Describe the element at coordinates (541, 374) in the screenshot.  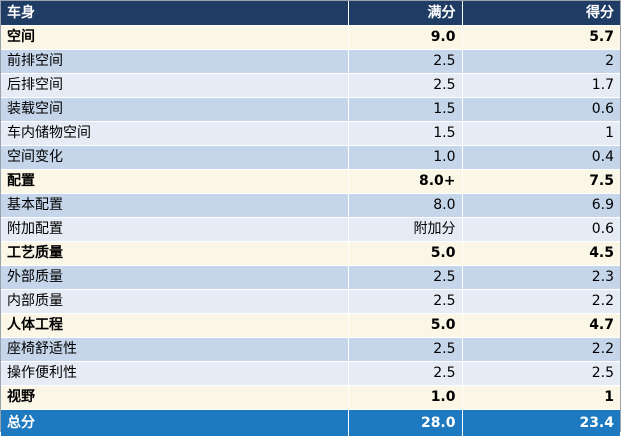
I see `row-score: 2.5` at that location.